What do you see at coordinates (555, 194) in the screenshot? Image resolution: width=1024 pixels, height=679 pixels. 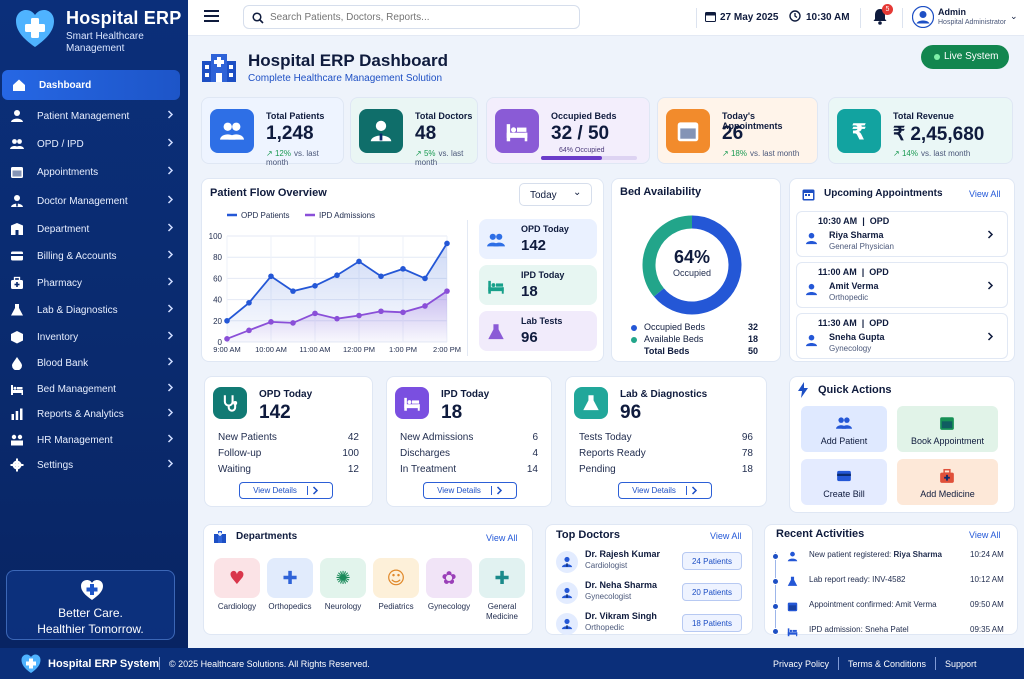 I see `period-select: Today ⌄` at bounding box center [555, 194].